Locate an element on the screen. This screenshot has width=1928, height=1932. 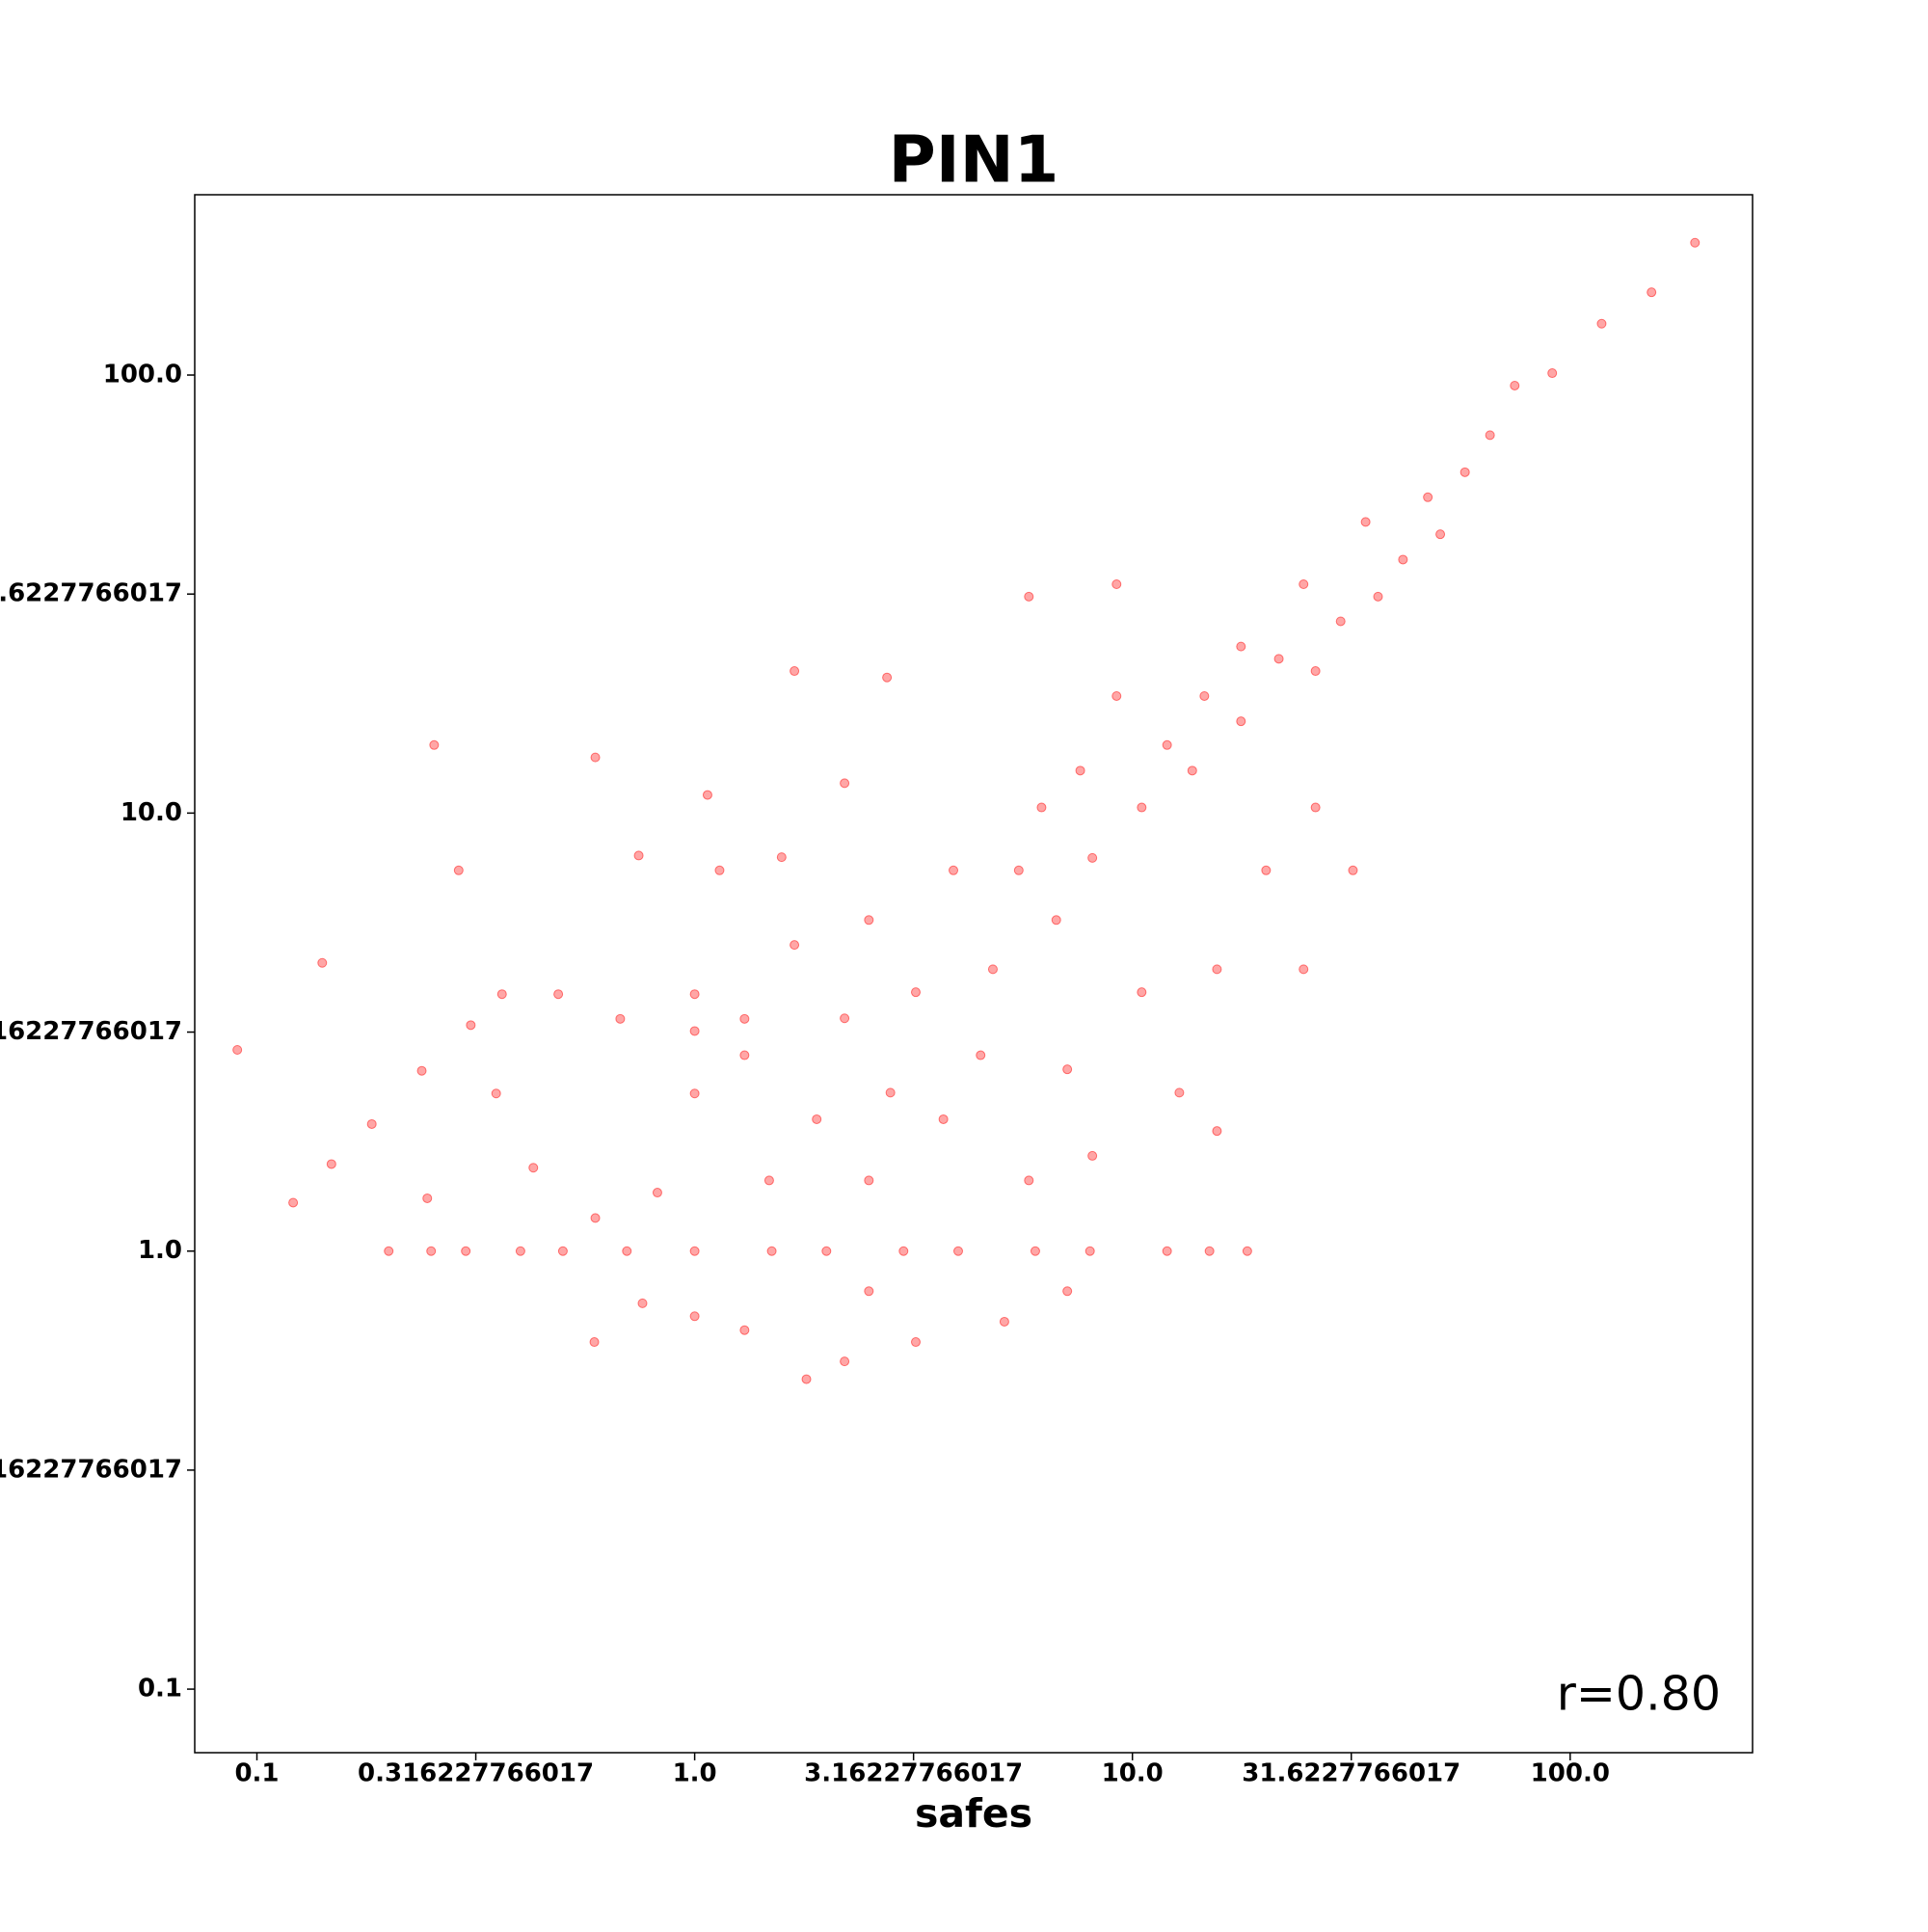
y-tick-label: 100.0 is located at coordinates (142, 375).